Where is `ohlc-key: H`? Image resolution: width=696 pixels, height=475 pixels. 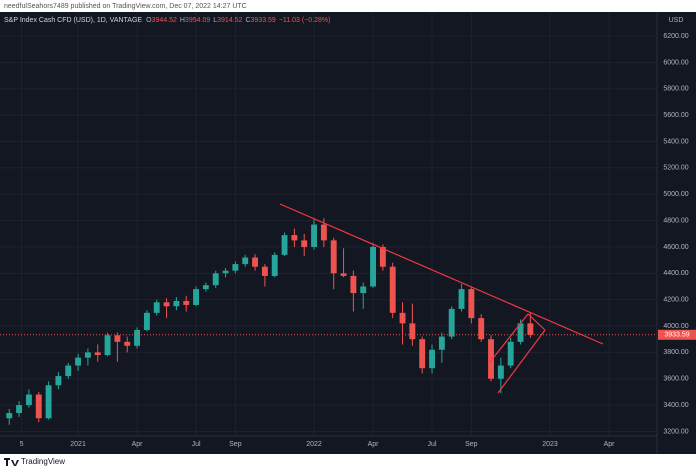 ohlc-key: H is located at coordinates (182, 20).